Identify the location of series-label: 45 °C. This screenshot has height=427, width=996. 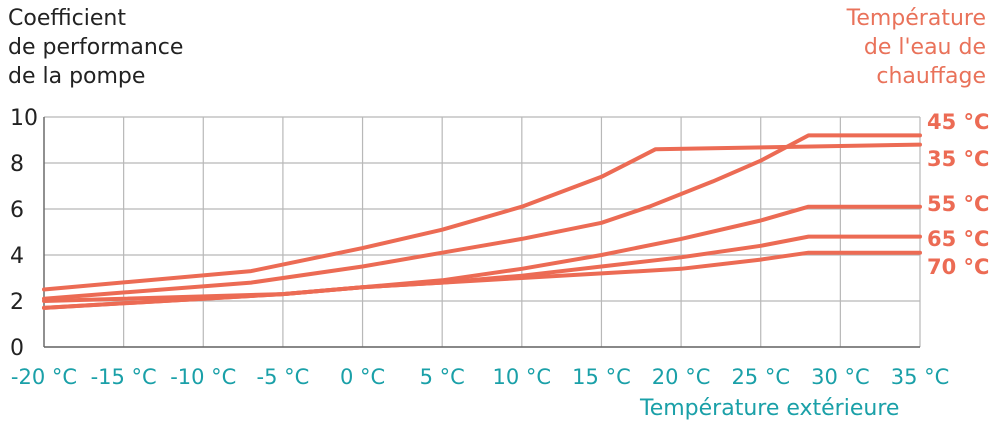
(958, 122).